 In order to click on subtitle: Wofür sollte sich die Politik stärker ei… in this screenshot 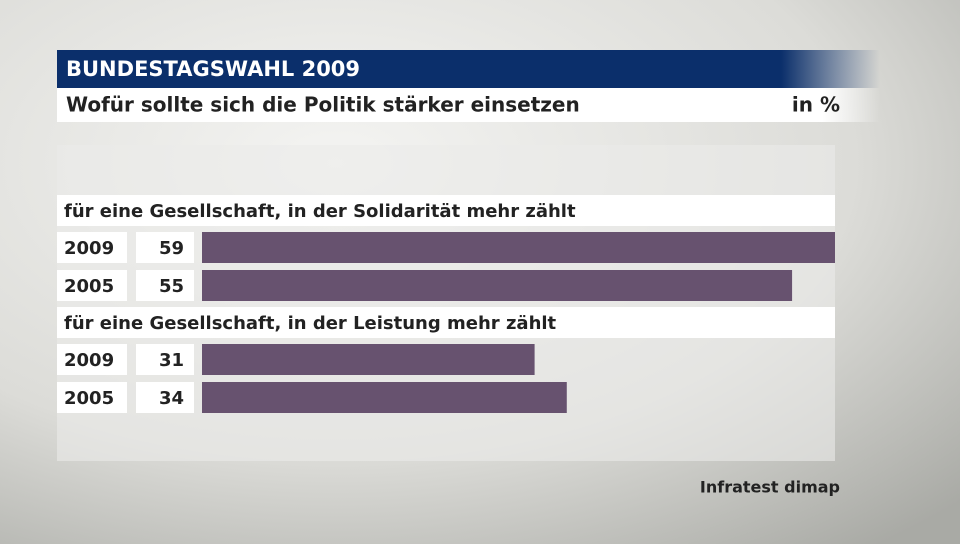, I will do `click(323, 105)`.